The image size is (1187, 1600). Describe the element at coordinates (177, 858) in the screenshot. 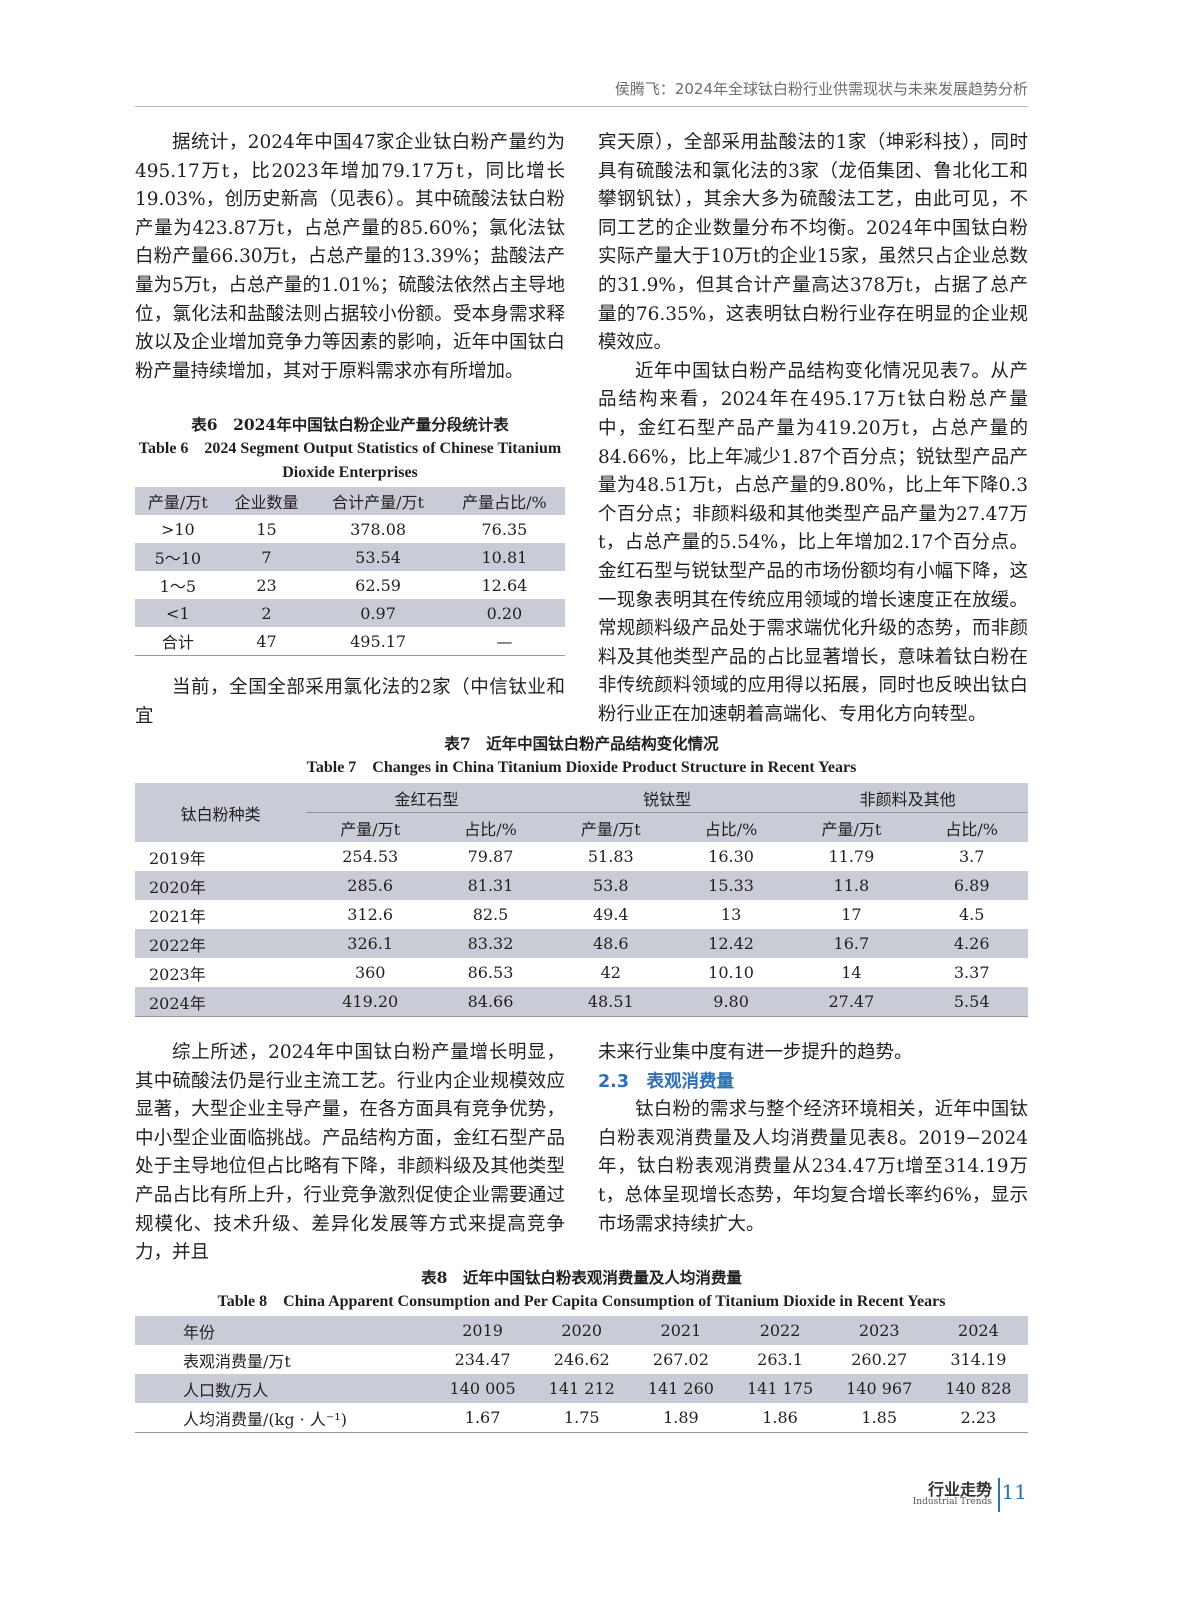

I see `cell: 2019年` at that location.